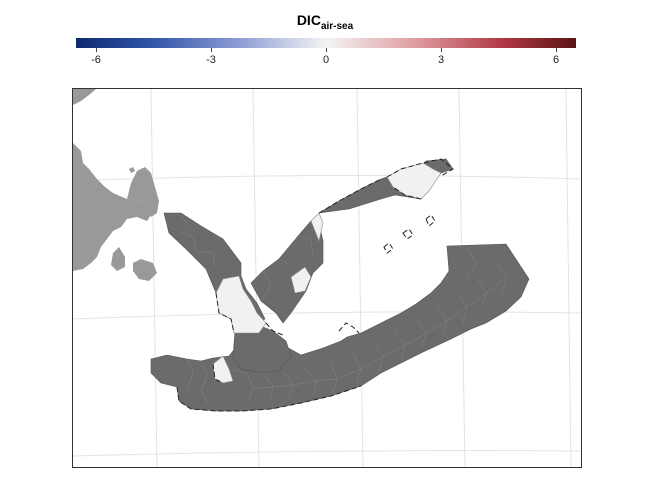 Image resolution: width=650 pixels, height=480 pixels. What do you see at coordinates (96, 60) in the screenshot?
I see `colorbar-tick-label: -6` at bounding box center [96, 60].